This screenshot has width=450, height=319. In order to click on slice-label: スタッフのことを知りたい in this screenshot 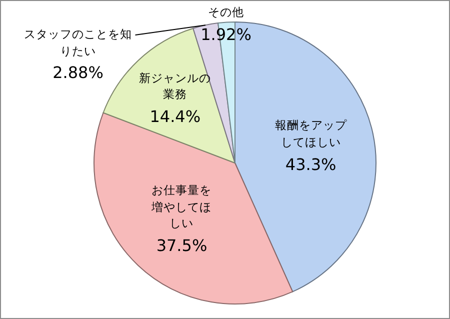, I will do `click(78, 42)`.